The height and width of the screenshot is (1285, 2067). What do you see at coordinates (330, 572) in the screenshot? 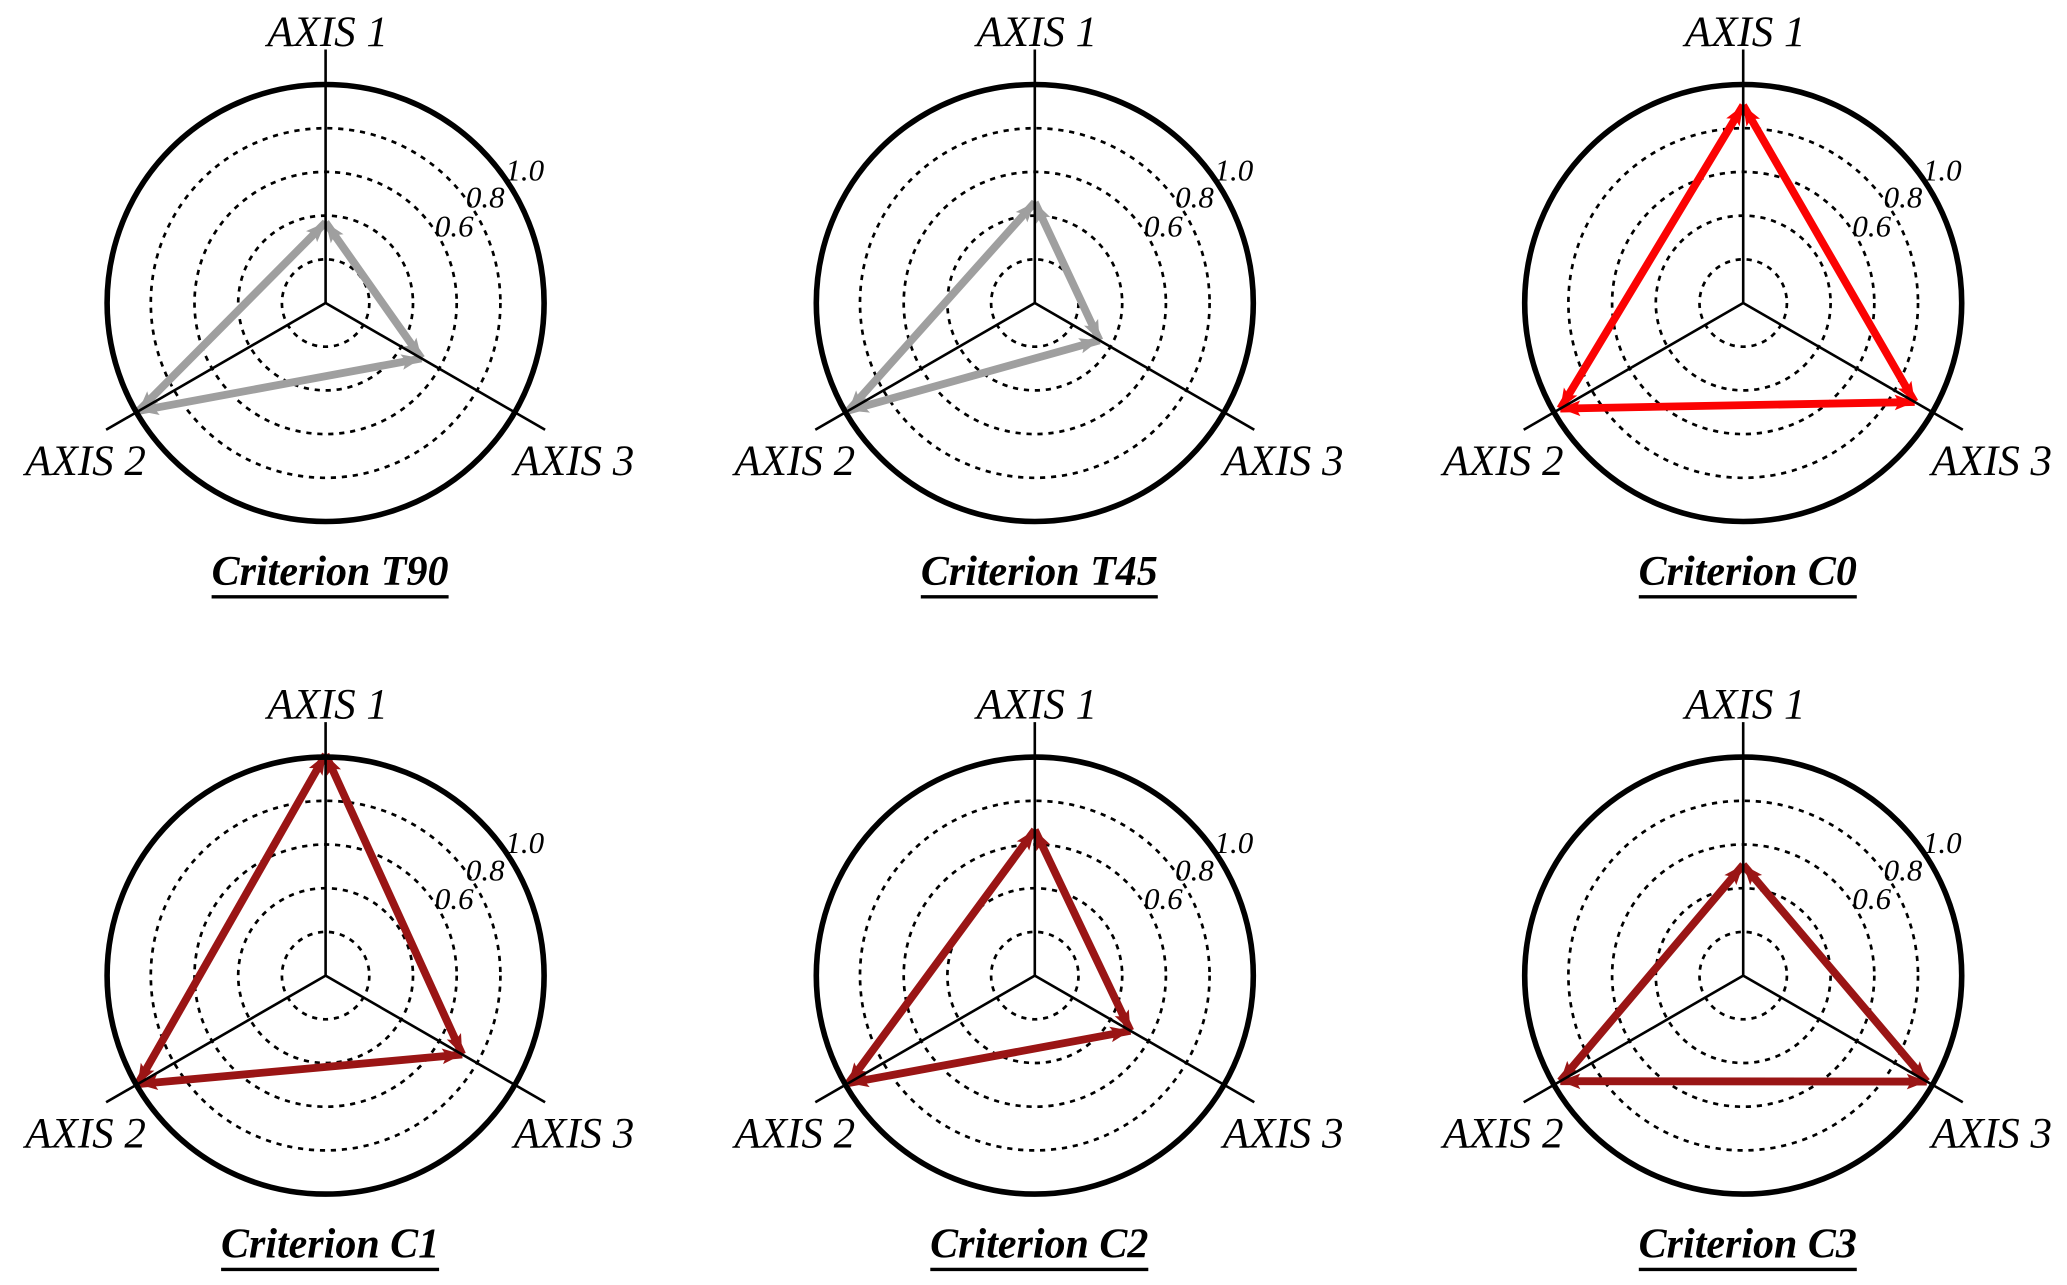
I see `svg-text: Criterion T90` at bounding box center [330, 572].